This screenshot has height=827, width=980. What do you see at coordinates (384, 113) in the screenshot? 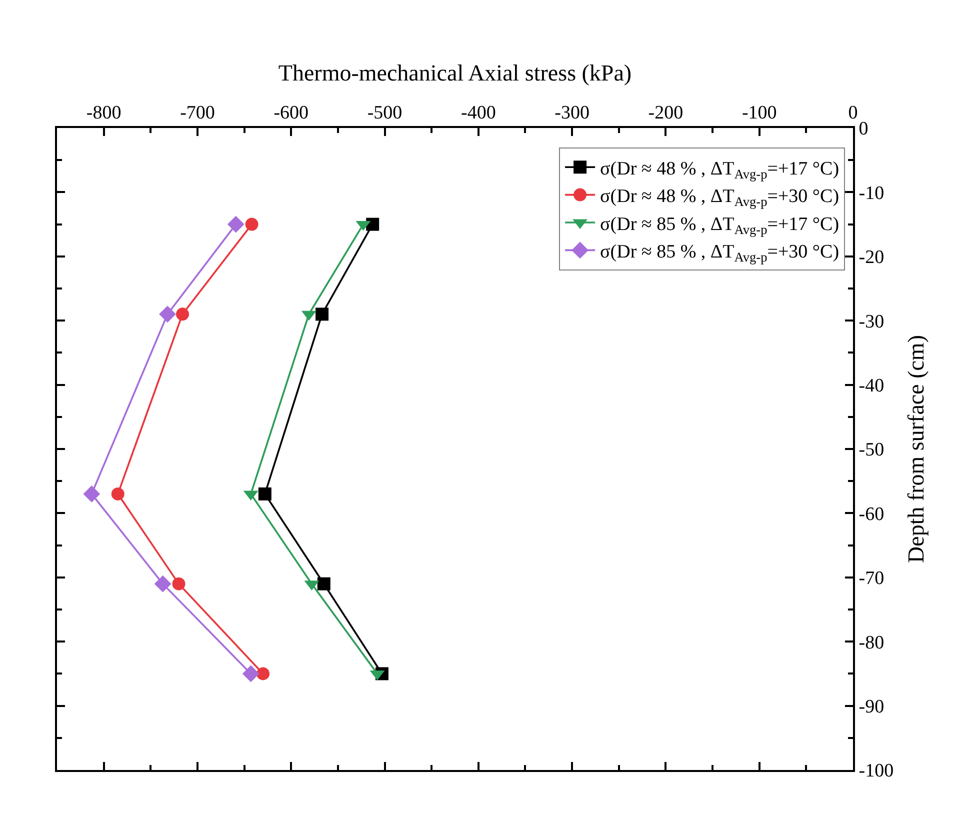
I see `x-tick-label: -500` at bounding box center [384, 113].